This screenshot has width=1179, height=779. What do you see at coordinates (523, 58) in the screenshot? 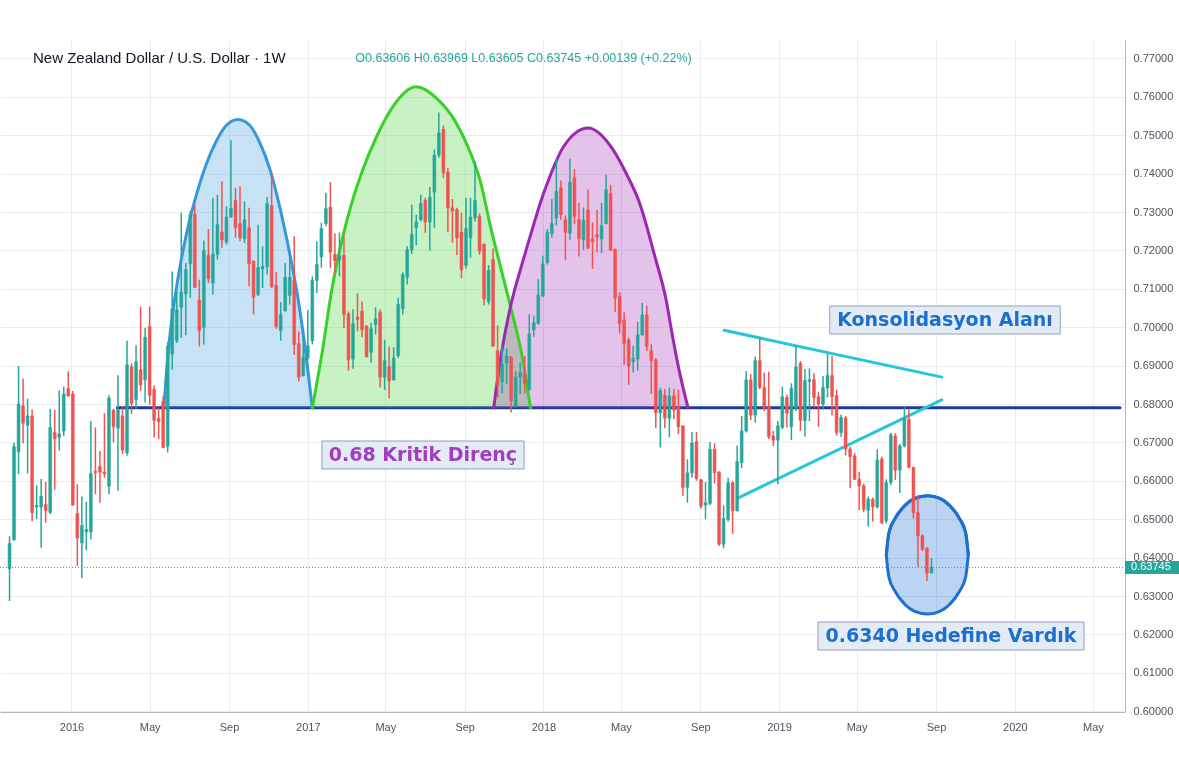
I see `text: O0.63606 H0.63969 L0.63605 C0.63745 +0.00139 (+0.22%)` at bounding box center [523, 58].